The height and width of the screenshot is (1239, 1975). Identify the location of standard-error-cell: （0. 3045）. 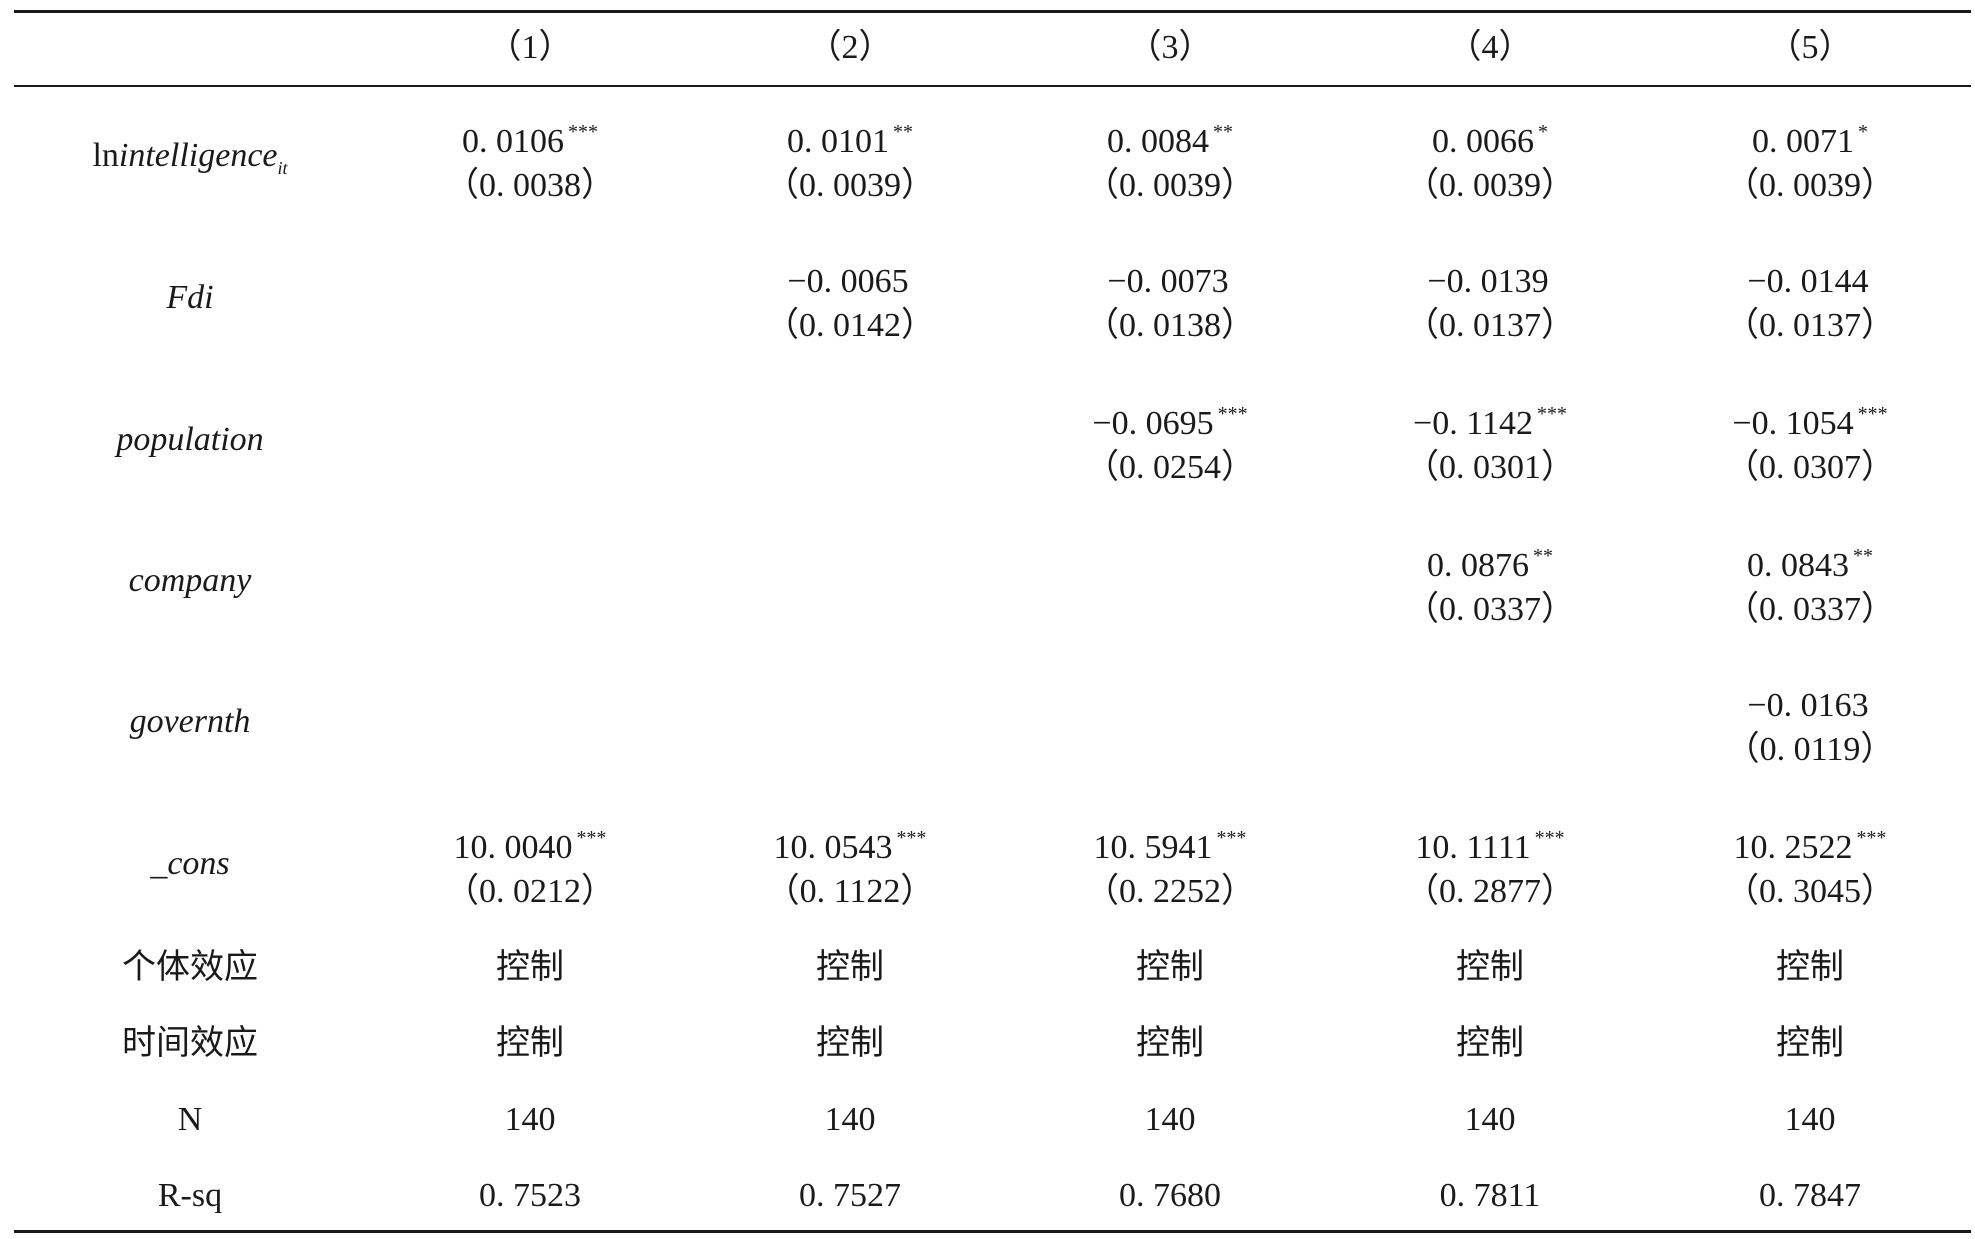
(1810, 891).